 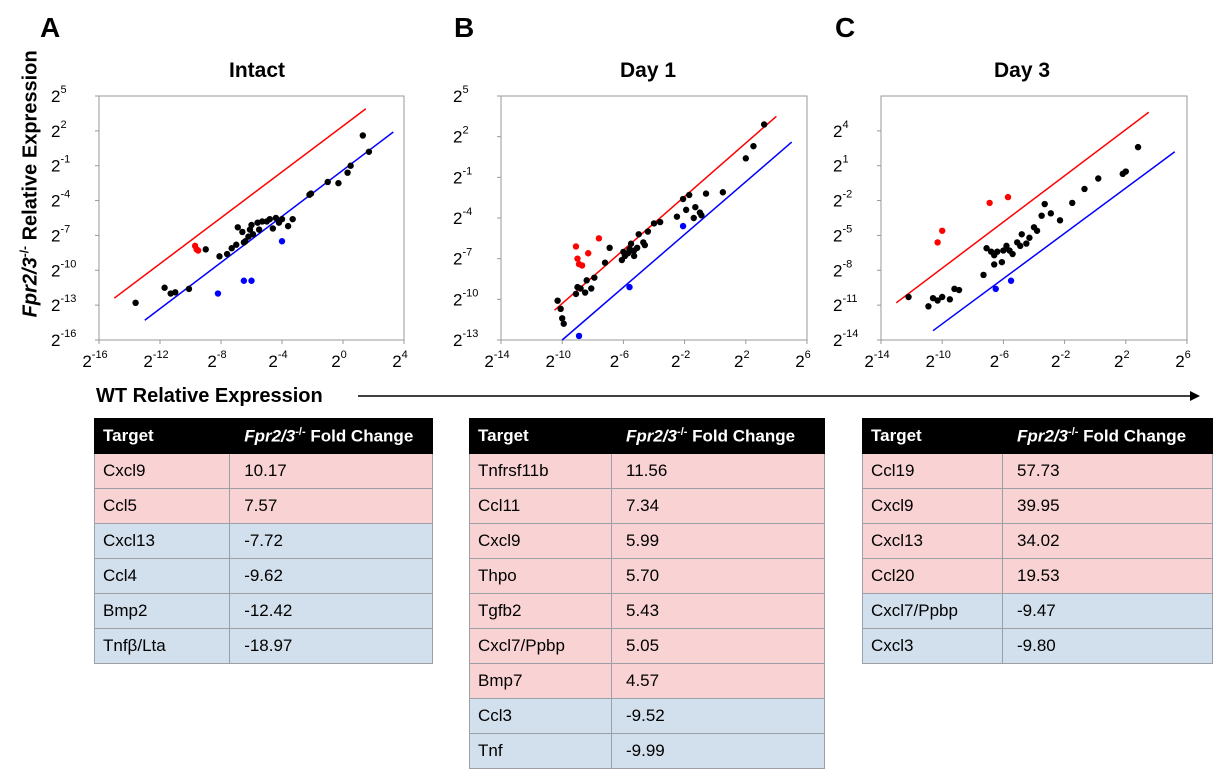 What do you see at coordinates (718, 471) in the screenshot?
I see `cell-fold-change: 11.56` at bounding box center [718, 471].